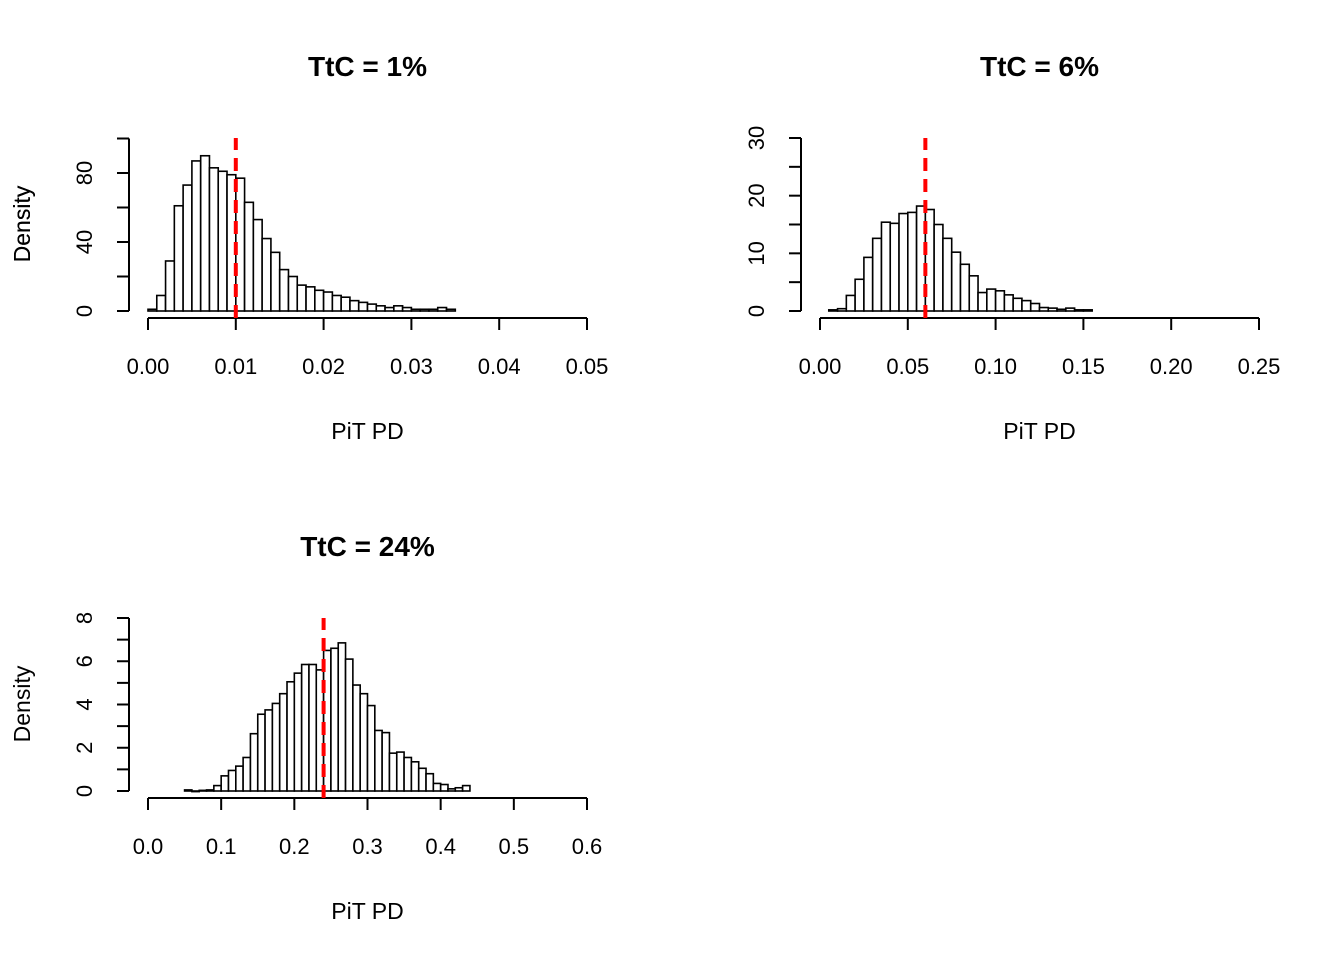 Image resolution: width=1344 pixels, height=960 pixels. I want to click on x-tick-label: 0.3, so click(367, 846).